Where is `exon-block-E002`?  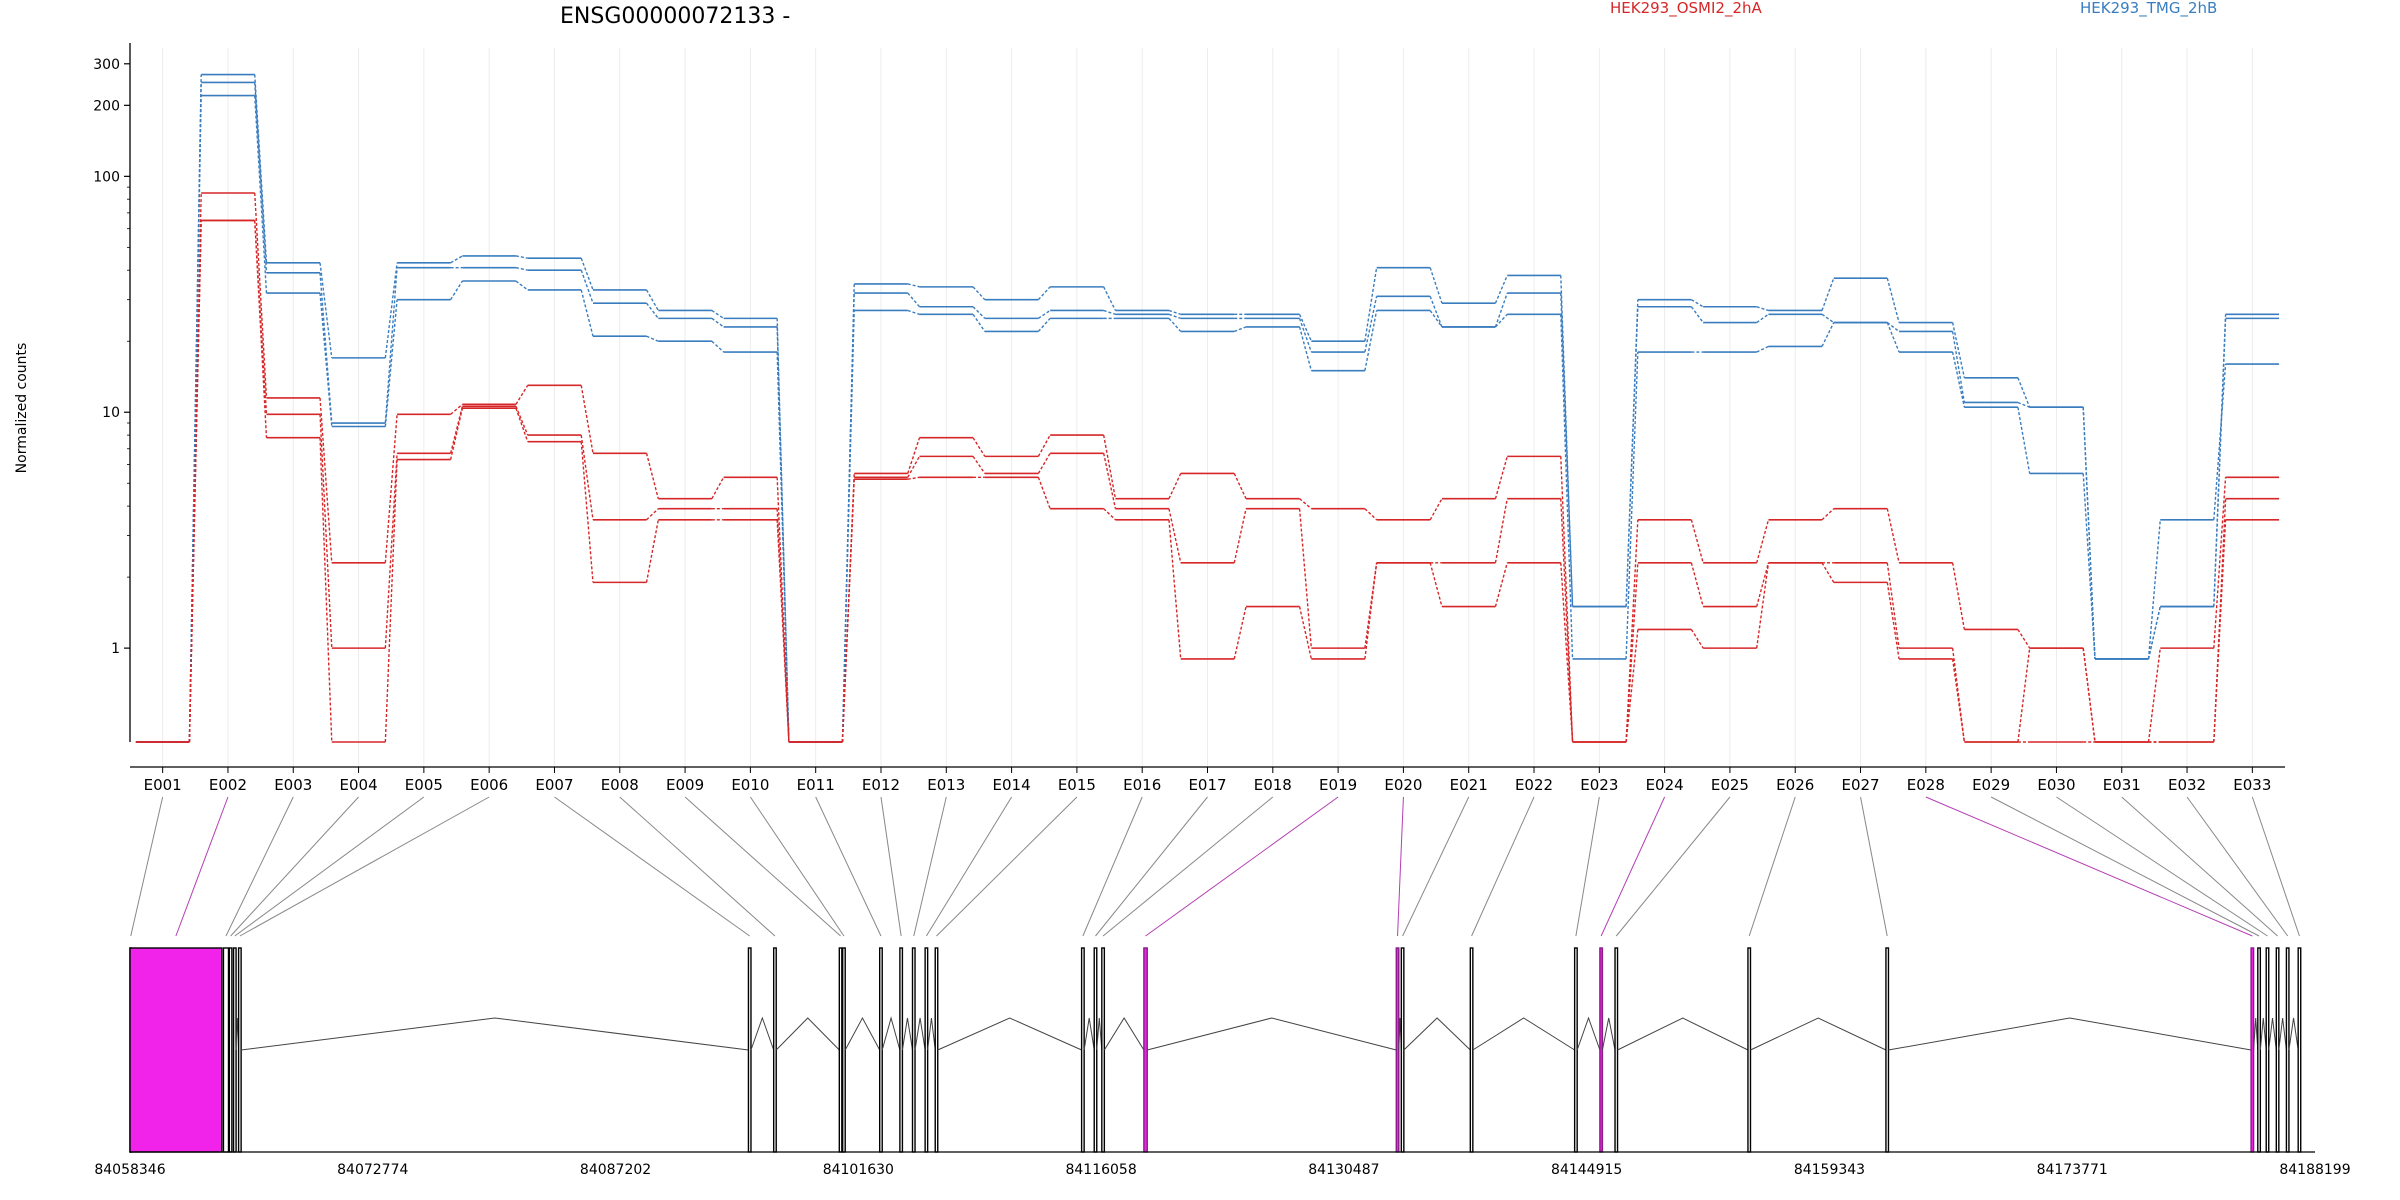 exon-block-E002 is located at coordinates (176, 1050).